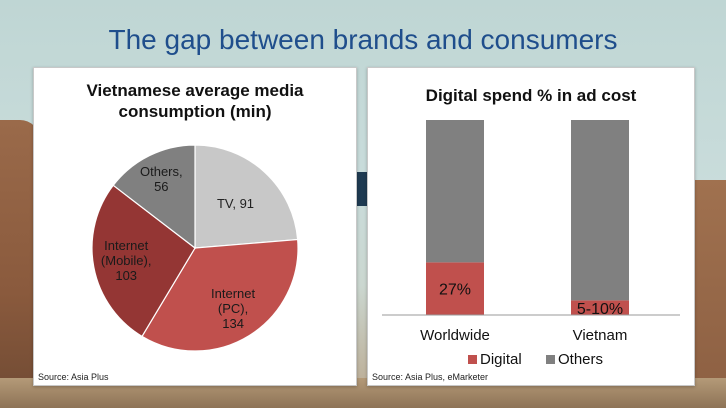 The image size is (726, 408). What do you see at coordinates (235, 203) in the screenshot?
I see `pie-slice-label: TV, 91` at bounding box center [235, 203].